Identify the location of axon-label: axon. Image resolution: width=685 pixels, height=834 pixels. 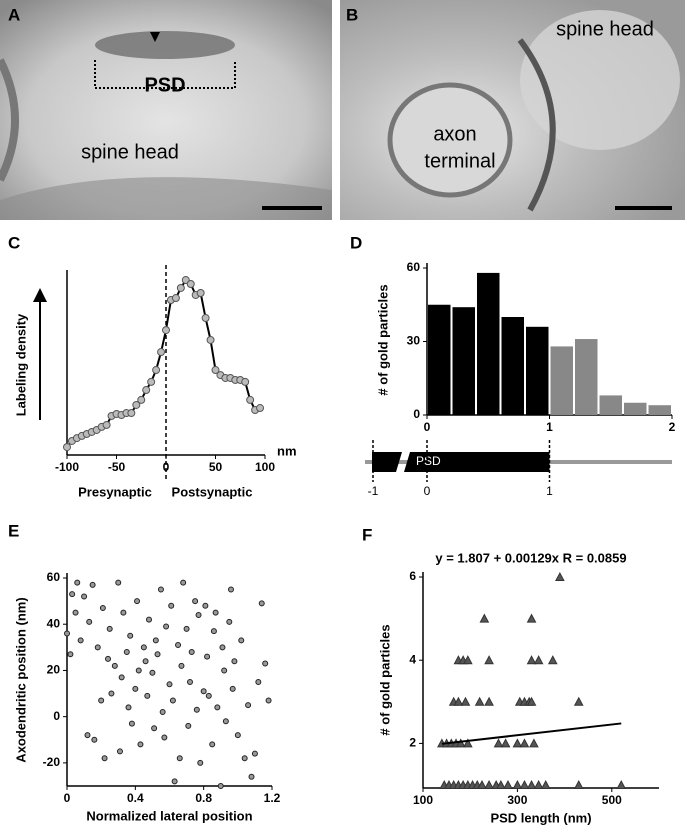
(454, 134).